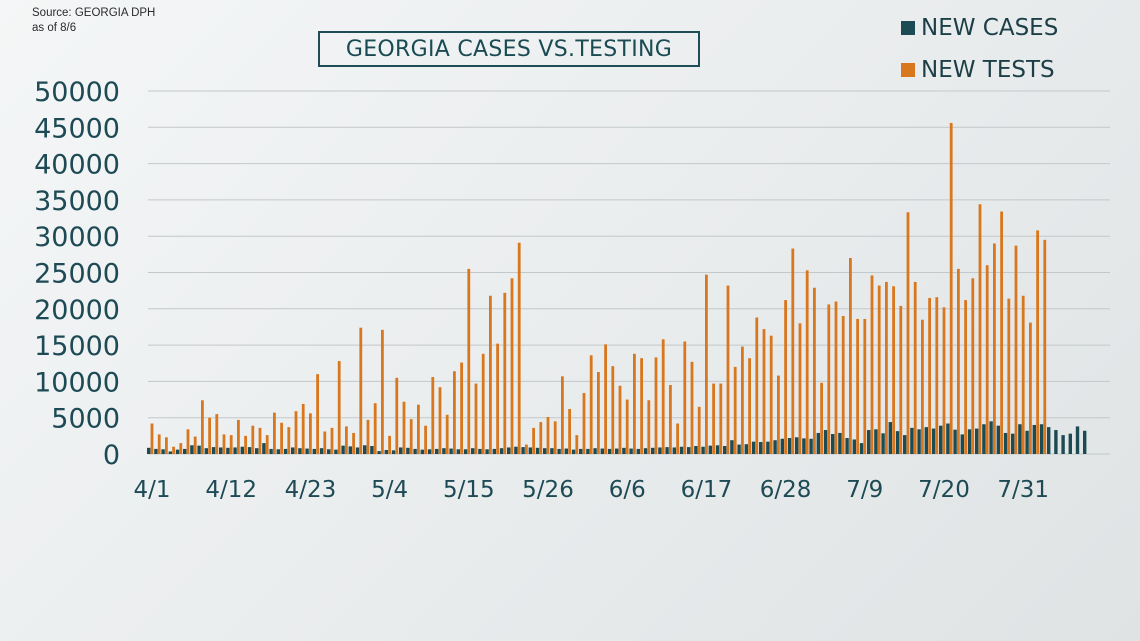  I want to click on x-tick-label: 5/15, so click(469, 490).